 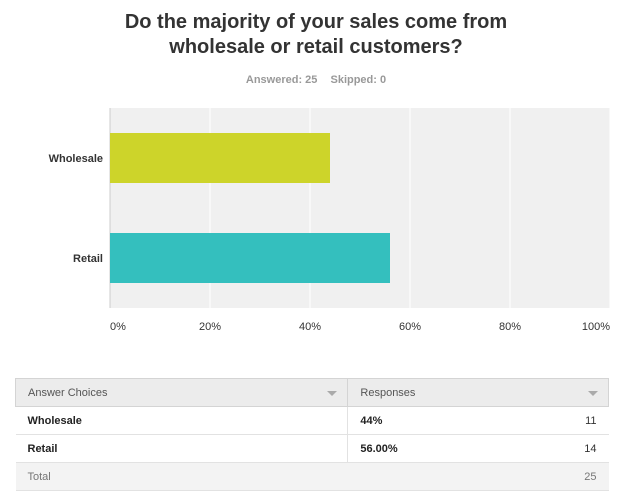 I want to click on x-tick-label: 20%, so click(x=210, y=327).